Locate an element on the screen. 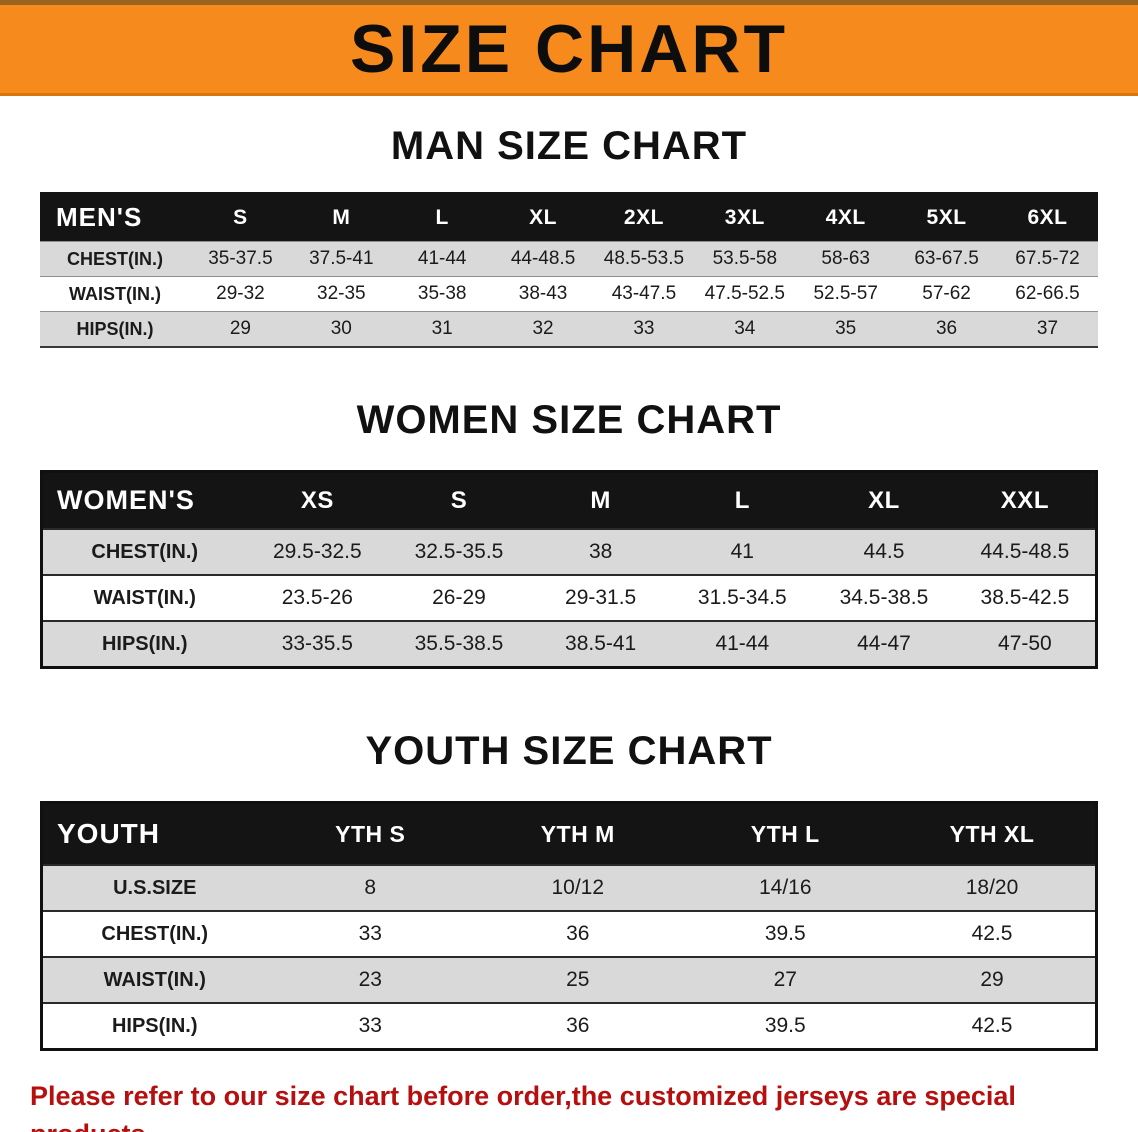  banner: SIZE CHART is located at coordinates (569, 48).